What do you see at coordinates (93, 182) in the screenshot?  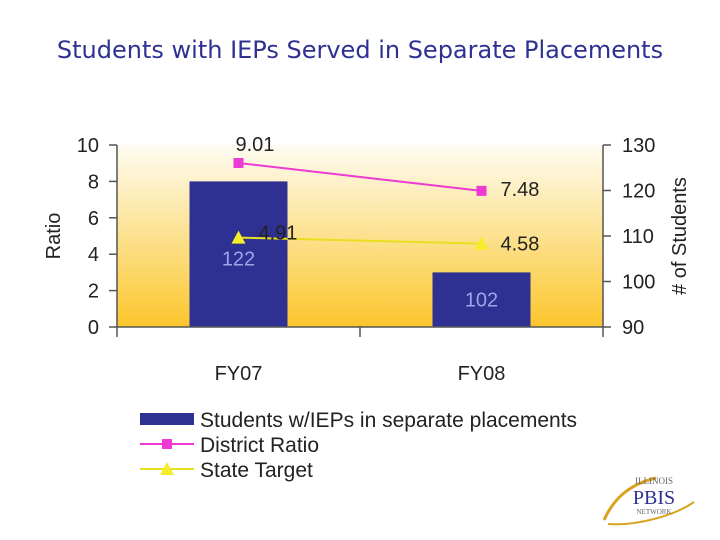 I see `y-tick-label-left: 8` at bounding box center [93, 182].